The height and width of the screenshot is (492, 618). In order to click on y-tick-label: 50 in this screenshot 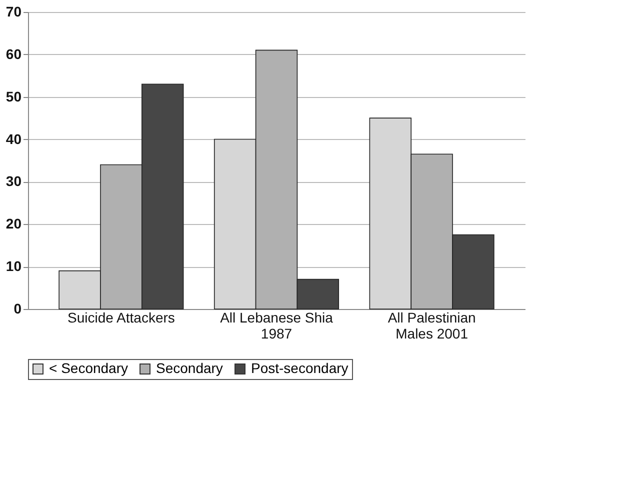, I will do `click(14, 96)`.